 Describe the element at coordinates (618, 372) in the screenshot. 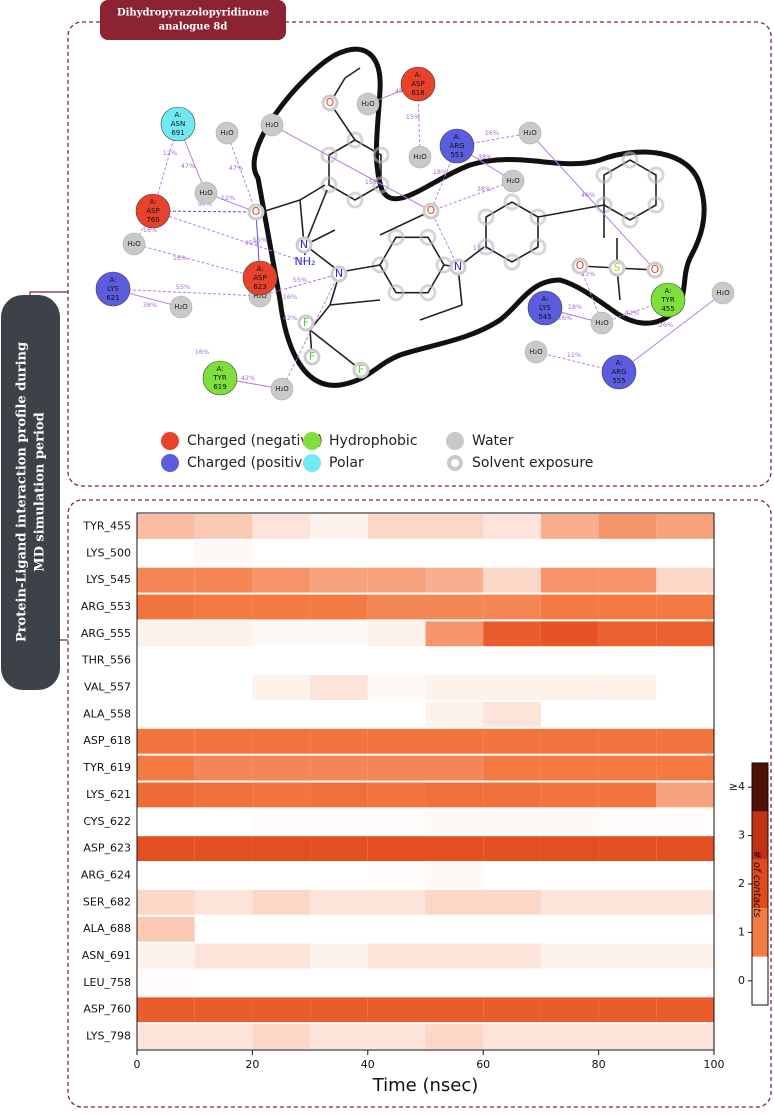

I see `residue-label: ARG` at that location.